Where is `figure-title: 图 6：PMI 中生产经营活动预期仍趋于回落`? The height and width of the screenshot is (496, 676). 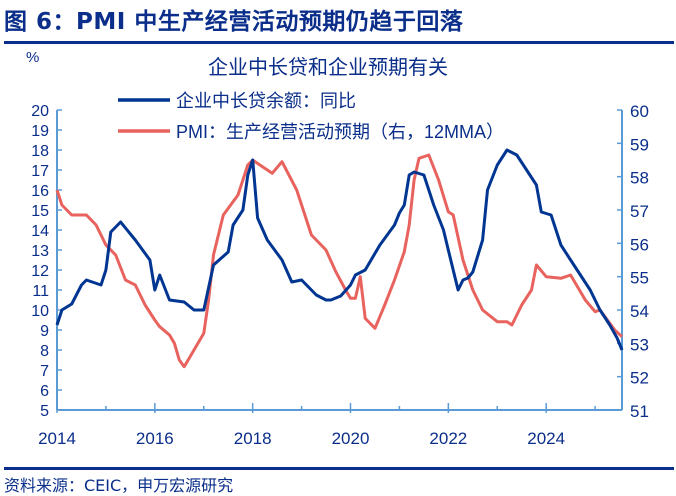
figure-title: 图 6：PMI 中生产经营活动预期仍趋于回落 is located at coordinates (234, 22).